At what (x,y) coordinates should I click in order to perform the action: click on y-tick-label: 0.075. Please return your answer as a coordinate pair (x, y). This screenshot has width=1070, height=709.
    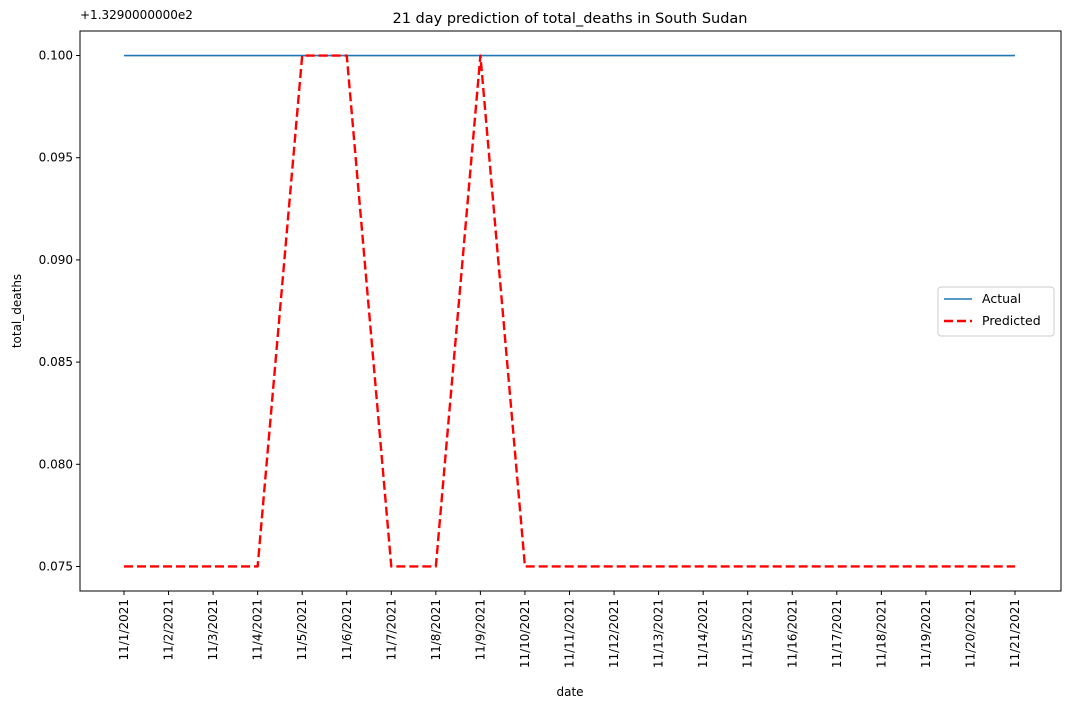
    Looking at the image, I should click on (56, 566).